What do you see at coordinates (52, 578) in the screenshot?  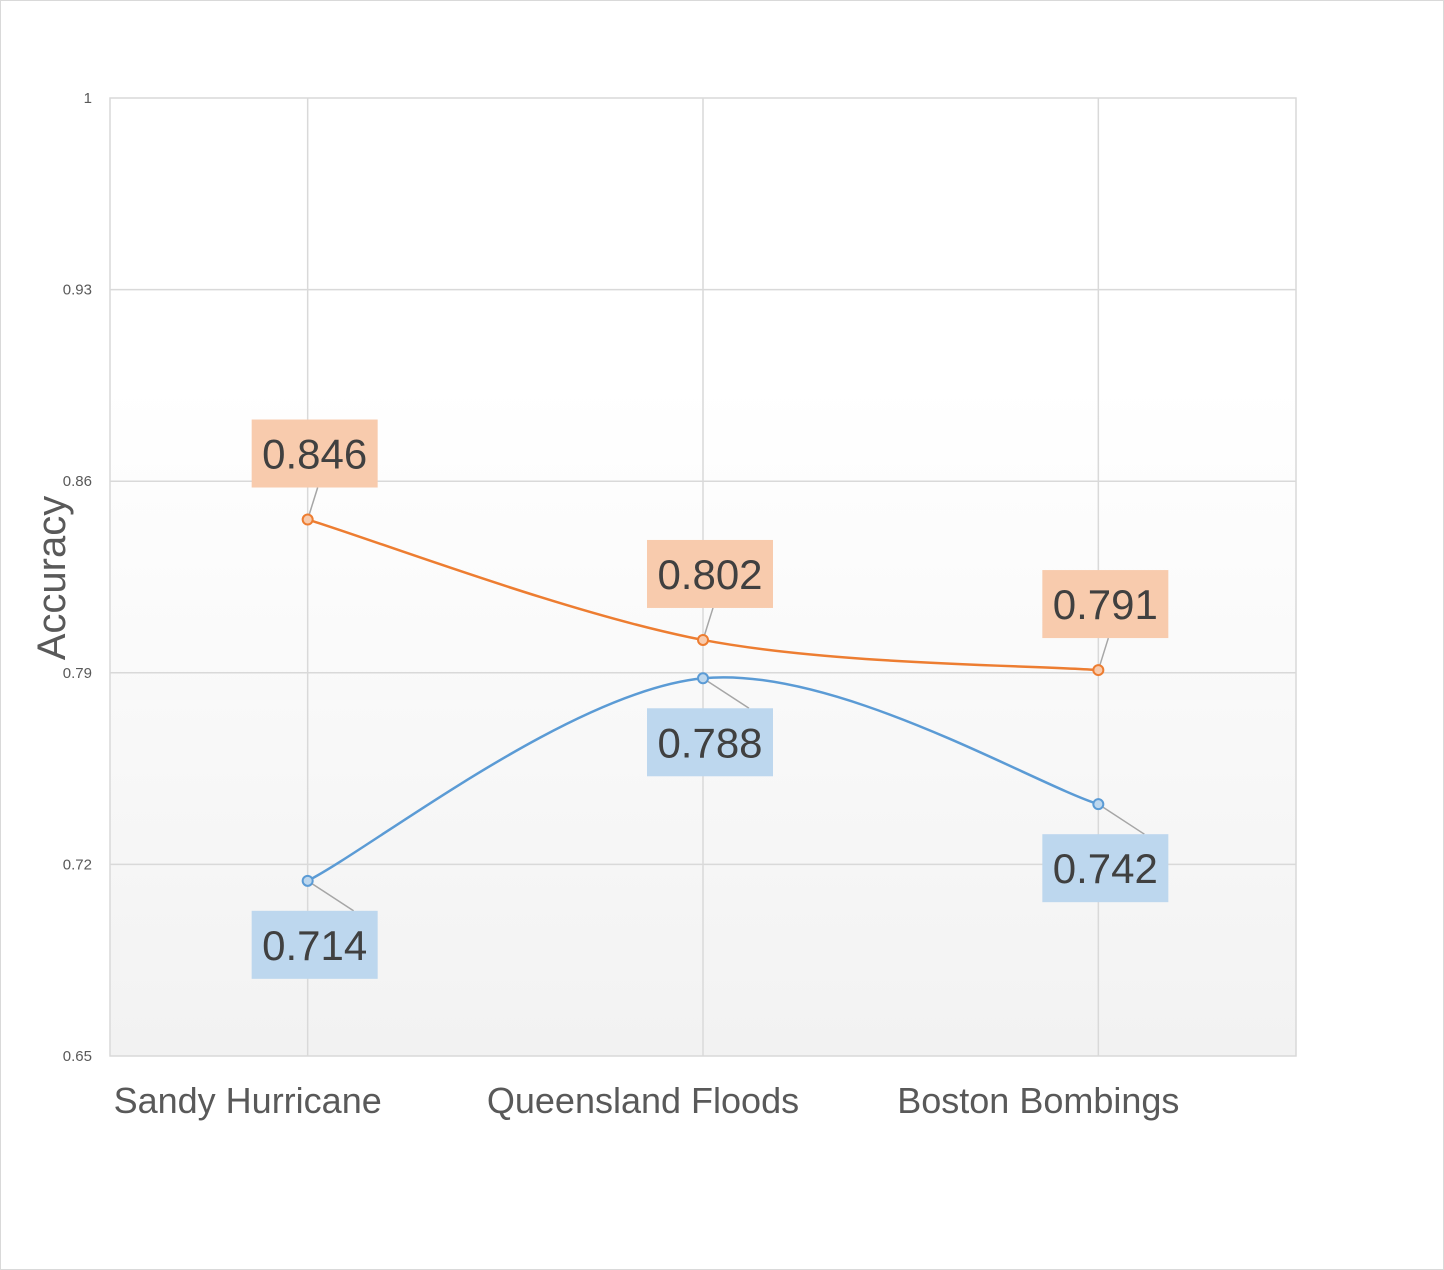 I see `y-axis-label: Accuracy` at bounding box center [52, 578].